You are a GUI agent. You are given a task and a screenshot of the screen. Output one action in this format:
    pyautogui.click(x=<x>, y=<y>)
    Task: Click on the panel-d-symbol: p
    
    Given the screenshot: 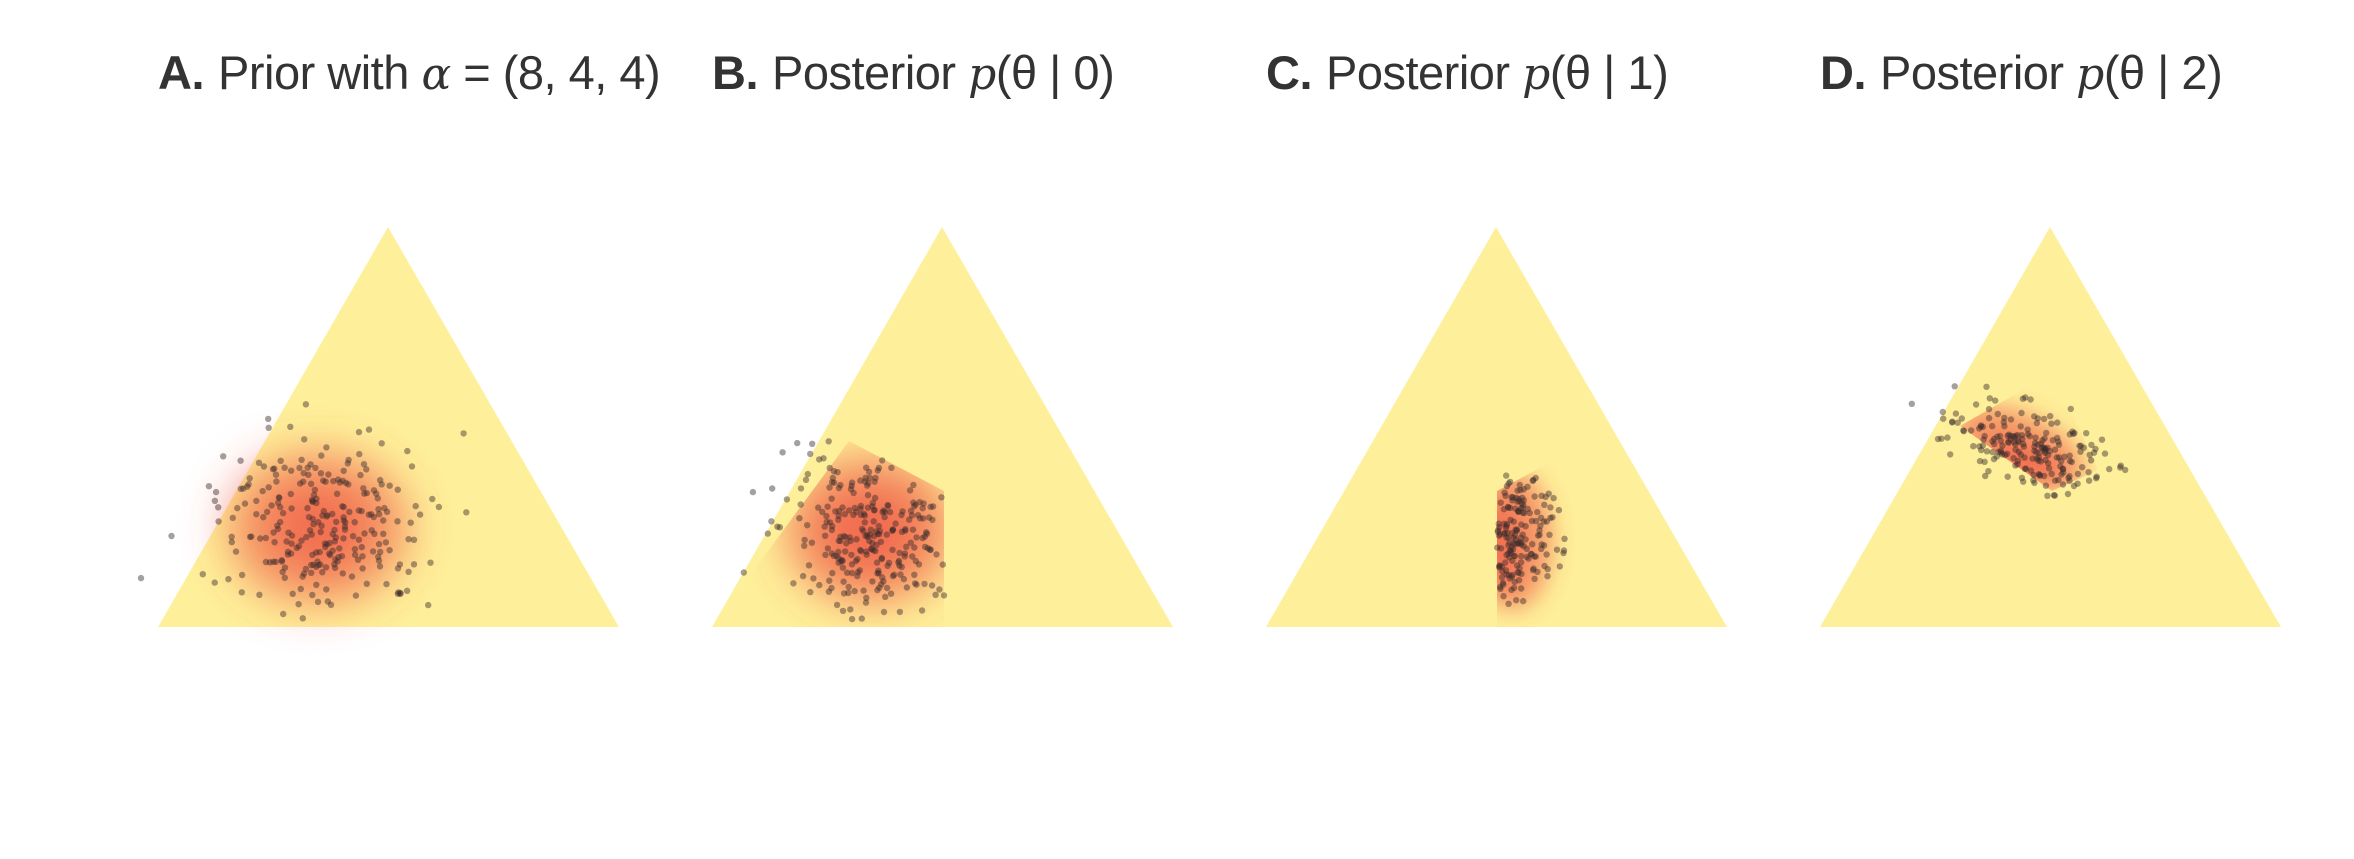 What is the action you would take?
    pyautogui.click(x=2090, y=74)
    